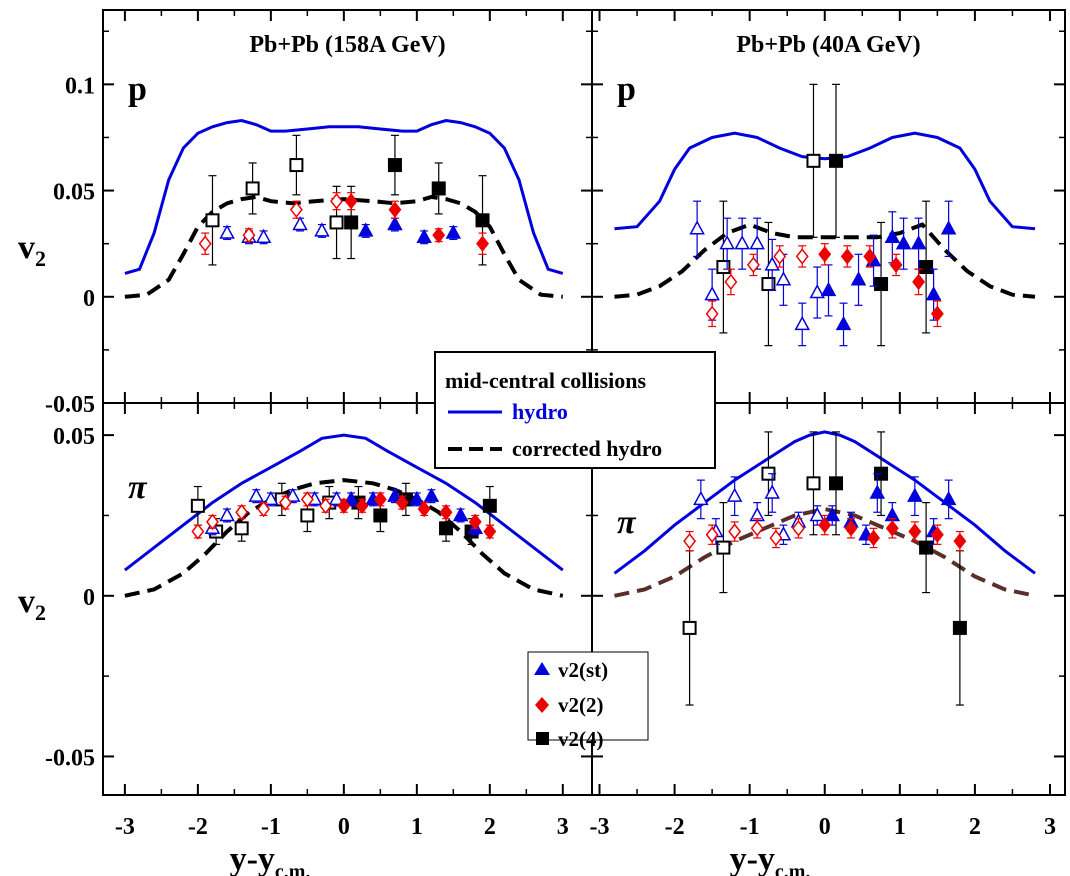  I want to click on legend-v2st-marker, so click(542, 668).